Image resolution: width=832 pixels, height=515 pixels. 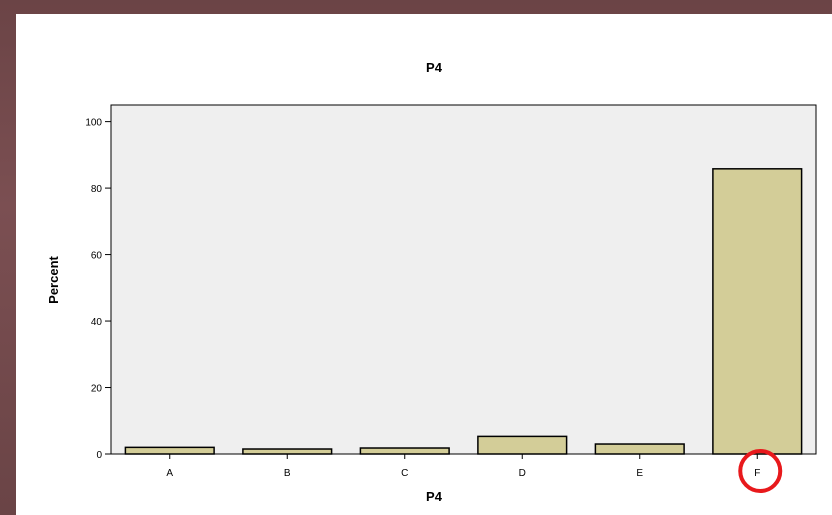 I want to click on y-tick-label: 0, so click(x=99, y=455).